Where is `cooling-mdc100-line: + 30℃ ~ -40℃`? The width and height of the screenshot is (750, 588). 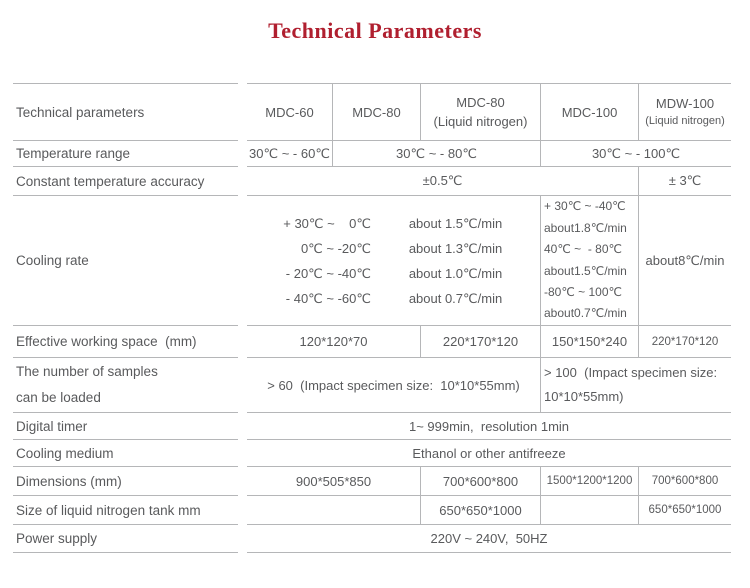
cooling-mdc100-line: + 30℃ ~ -40℃ is located at coordinates (585, 206).